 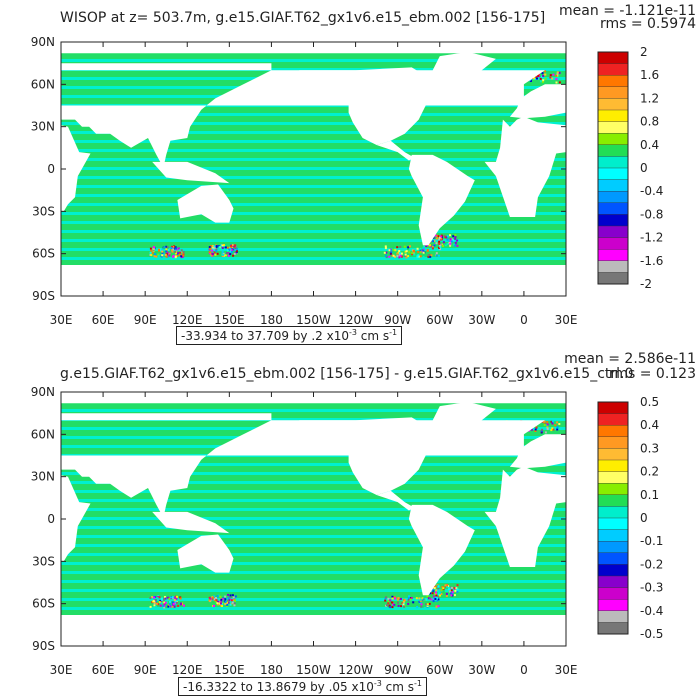 I want to click on land-north-america, so click(x=362, y=456).